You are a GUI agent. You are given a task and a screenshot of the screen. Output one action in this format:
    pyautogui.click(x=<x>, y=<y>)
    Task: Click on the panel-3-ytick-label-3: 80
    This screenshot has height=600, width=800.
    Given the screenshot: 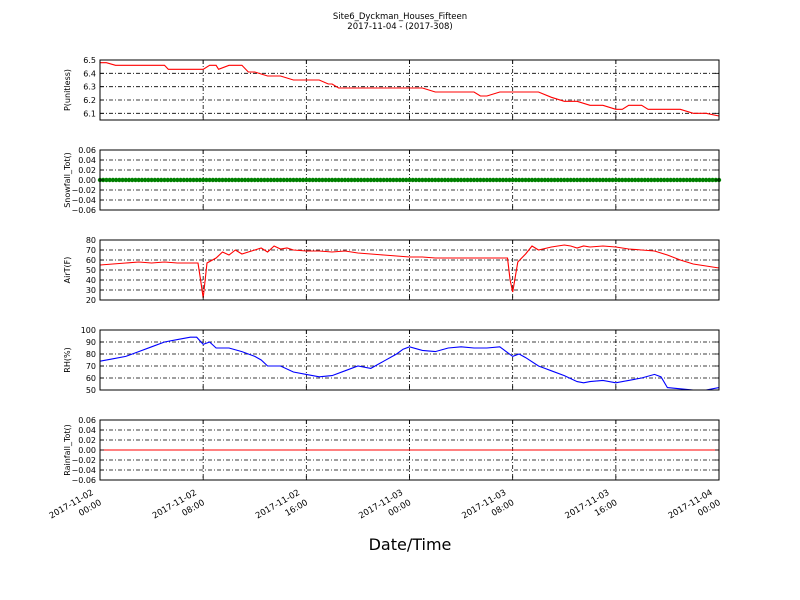 What is the action you would take?
    pyautogui.click(x=91, y=354)
    